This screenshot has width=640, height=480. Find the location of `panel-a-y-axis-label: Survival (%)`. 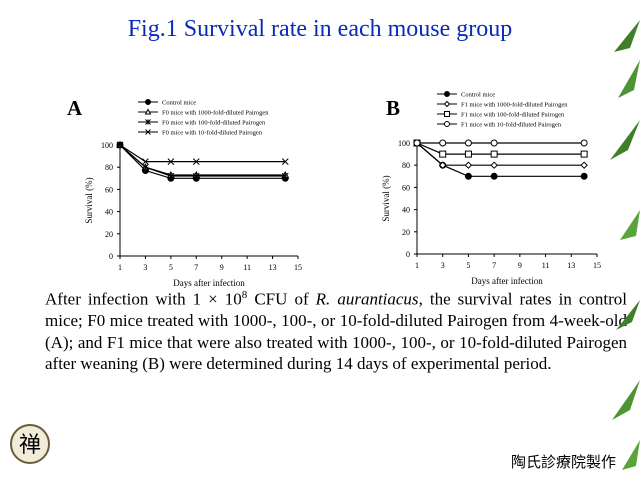

panel-a-y-axis-label: Survival (%) is located at coordinates (89, 200).